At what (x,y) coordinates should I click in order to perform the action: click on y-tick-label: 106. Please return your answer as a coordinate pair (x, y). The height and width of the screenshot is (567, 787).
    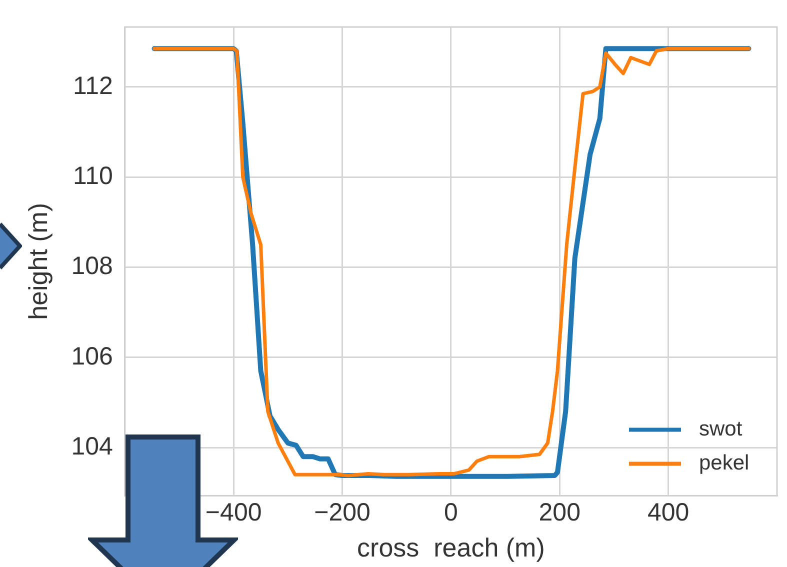
    Looking at the image, I should click on (92, 356).